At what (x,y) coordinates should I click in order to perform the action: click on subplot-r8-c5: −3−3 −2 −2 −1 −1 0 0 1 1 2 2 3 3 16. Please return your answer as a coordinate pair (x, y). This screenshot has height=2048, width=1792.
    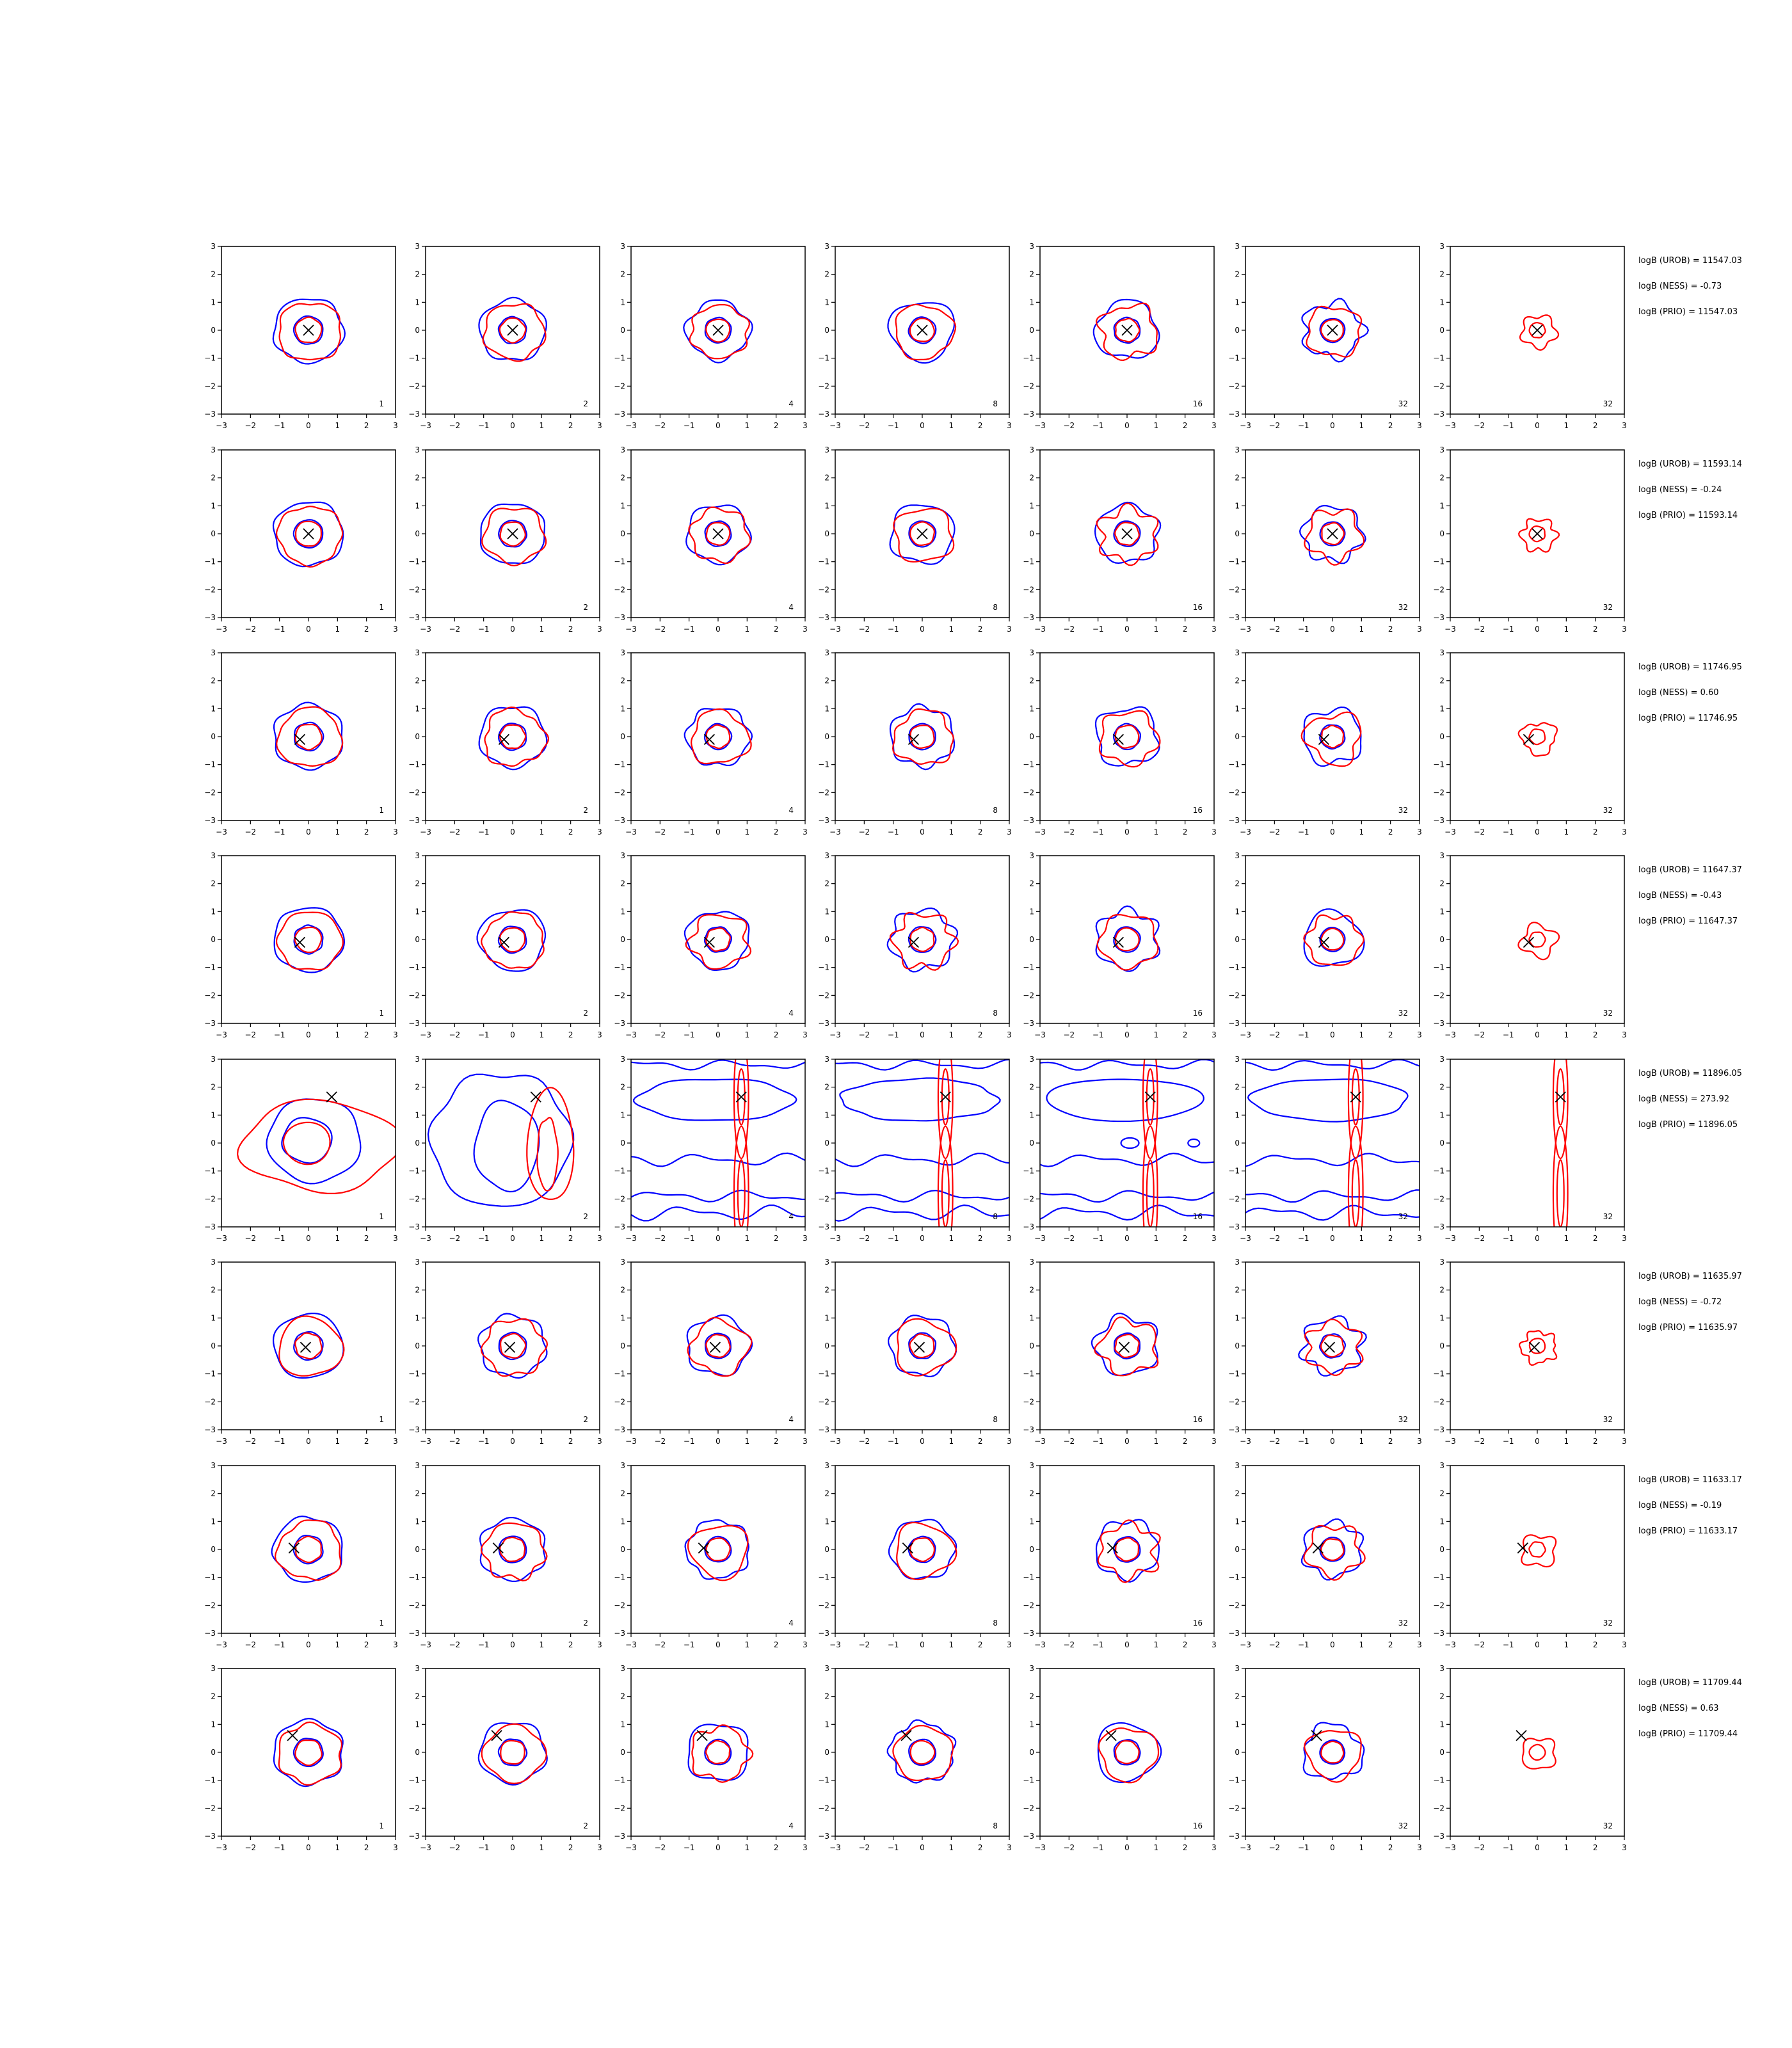
    Looking at the image, I should click on (1120, 1758).